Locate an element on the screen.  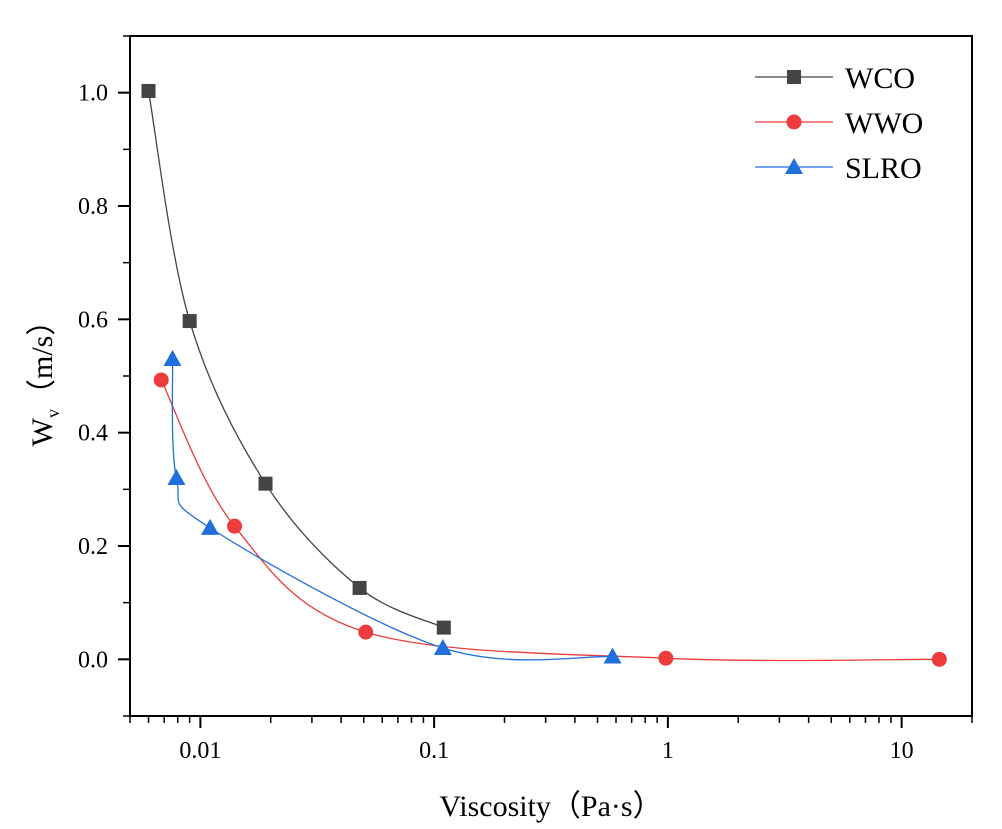
y-tick-label: 0.6 is located at coordinates (93, 320).